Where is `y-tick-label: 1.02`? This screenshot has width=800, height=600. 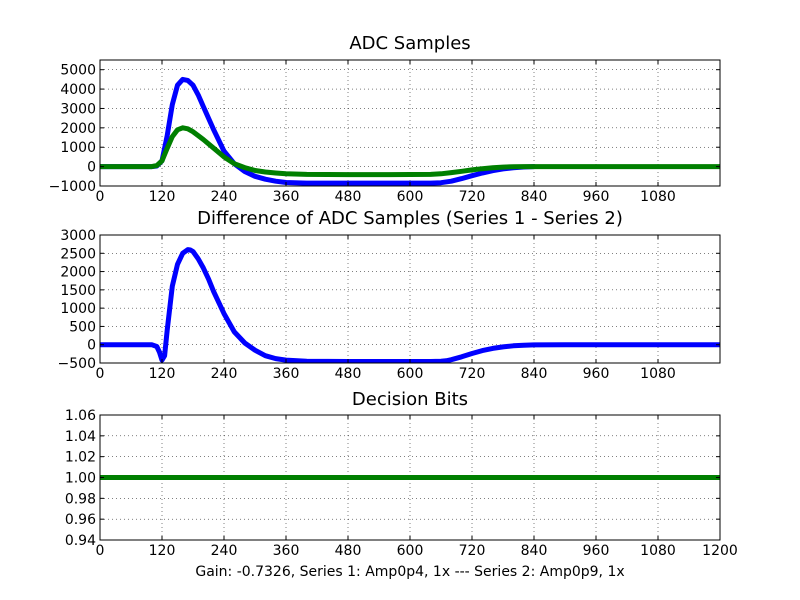
y-tick-label: 1.02 is located at coordinates (80, 458).